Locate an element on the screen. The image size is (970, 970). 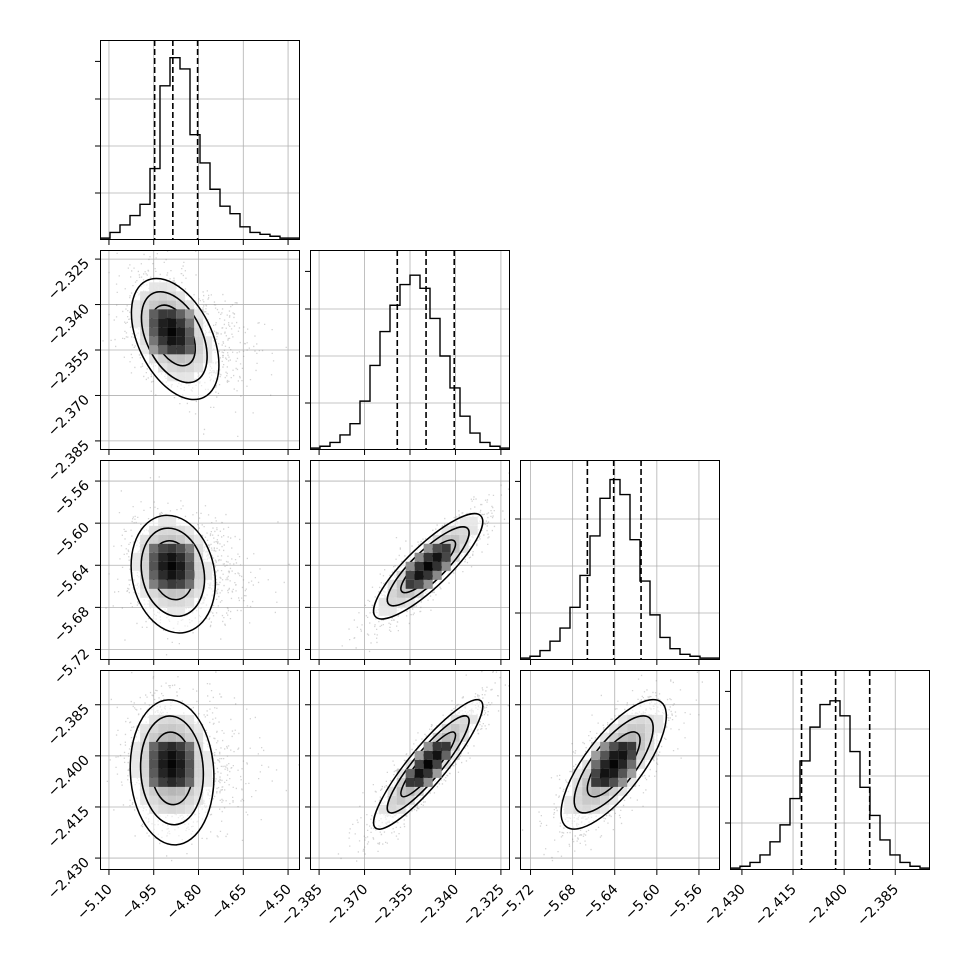
x-tick-label-1-4: −2.325 is located at coordinates (484, 906).